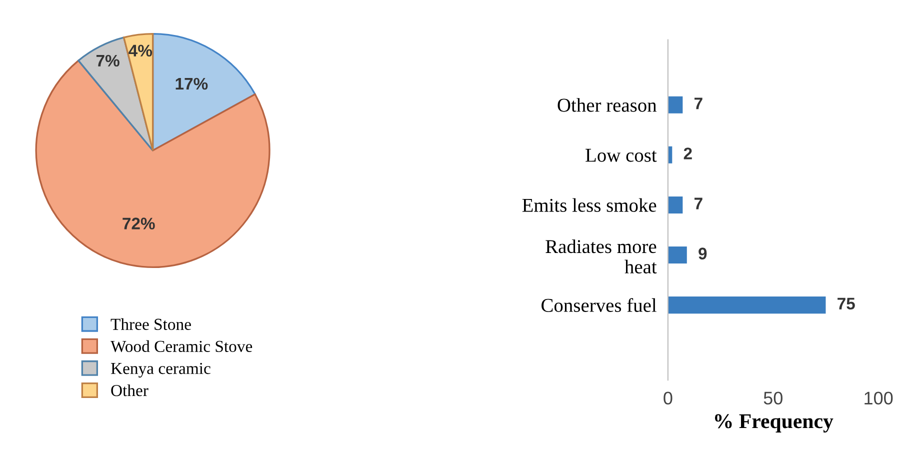 The height and width of the screenshot is (463, 899). I want to click on y-tick-label: Radiates more heat, so click(601, 256).